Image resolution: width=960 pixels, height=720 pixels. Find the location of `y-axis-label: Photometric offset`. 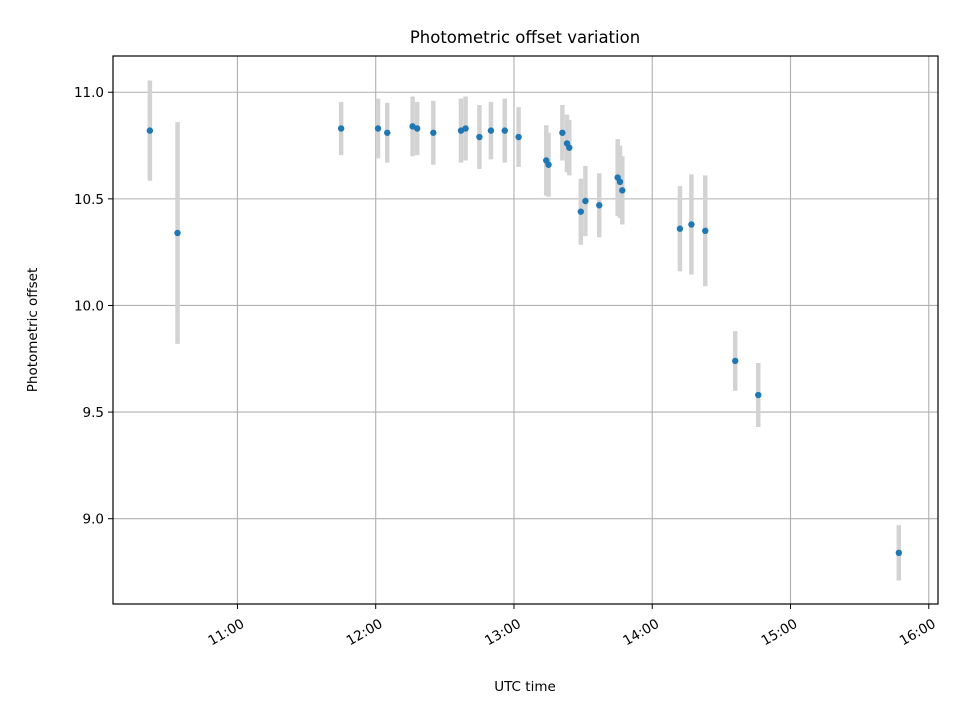

y-axis-label: Photometric offset is located at coordinates (33, 330).